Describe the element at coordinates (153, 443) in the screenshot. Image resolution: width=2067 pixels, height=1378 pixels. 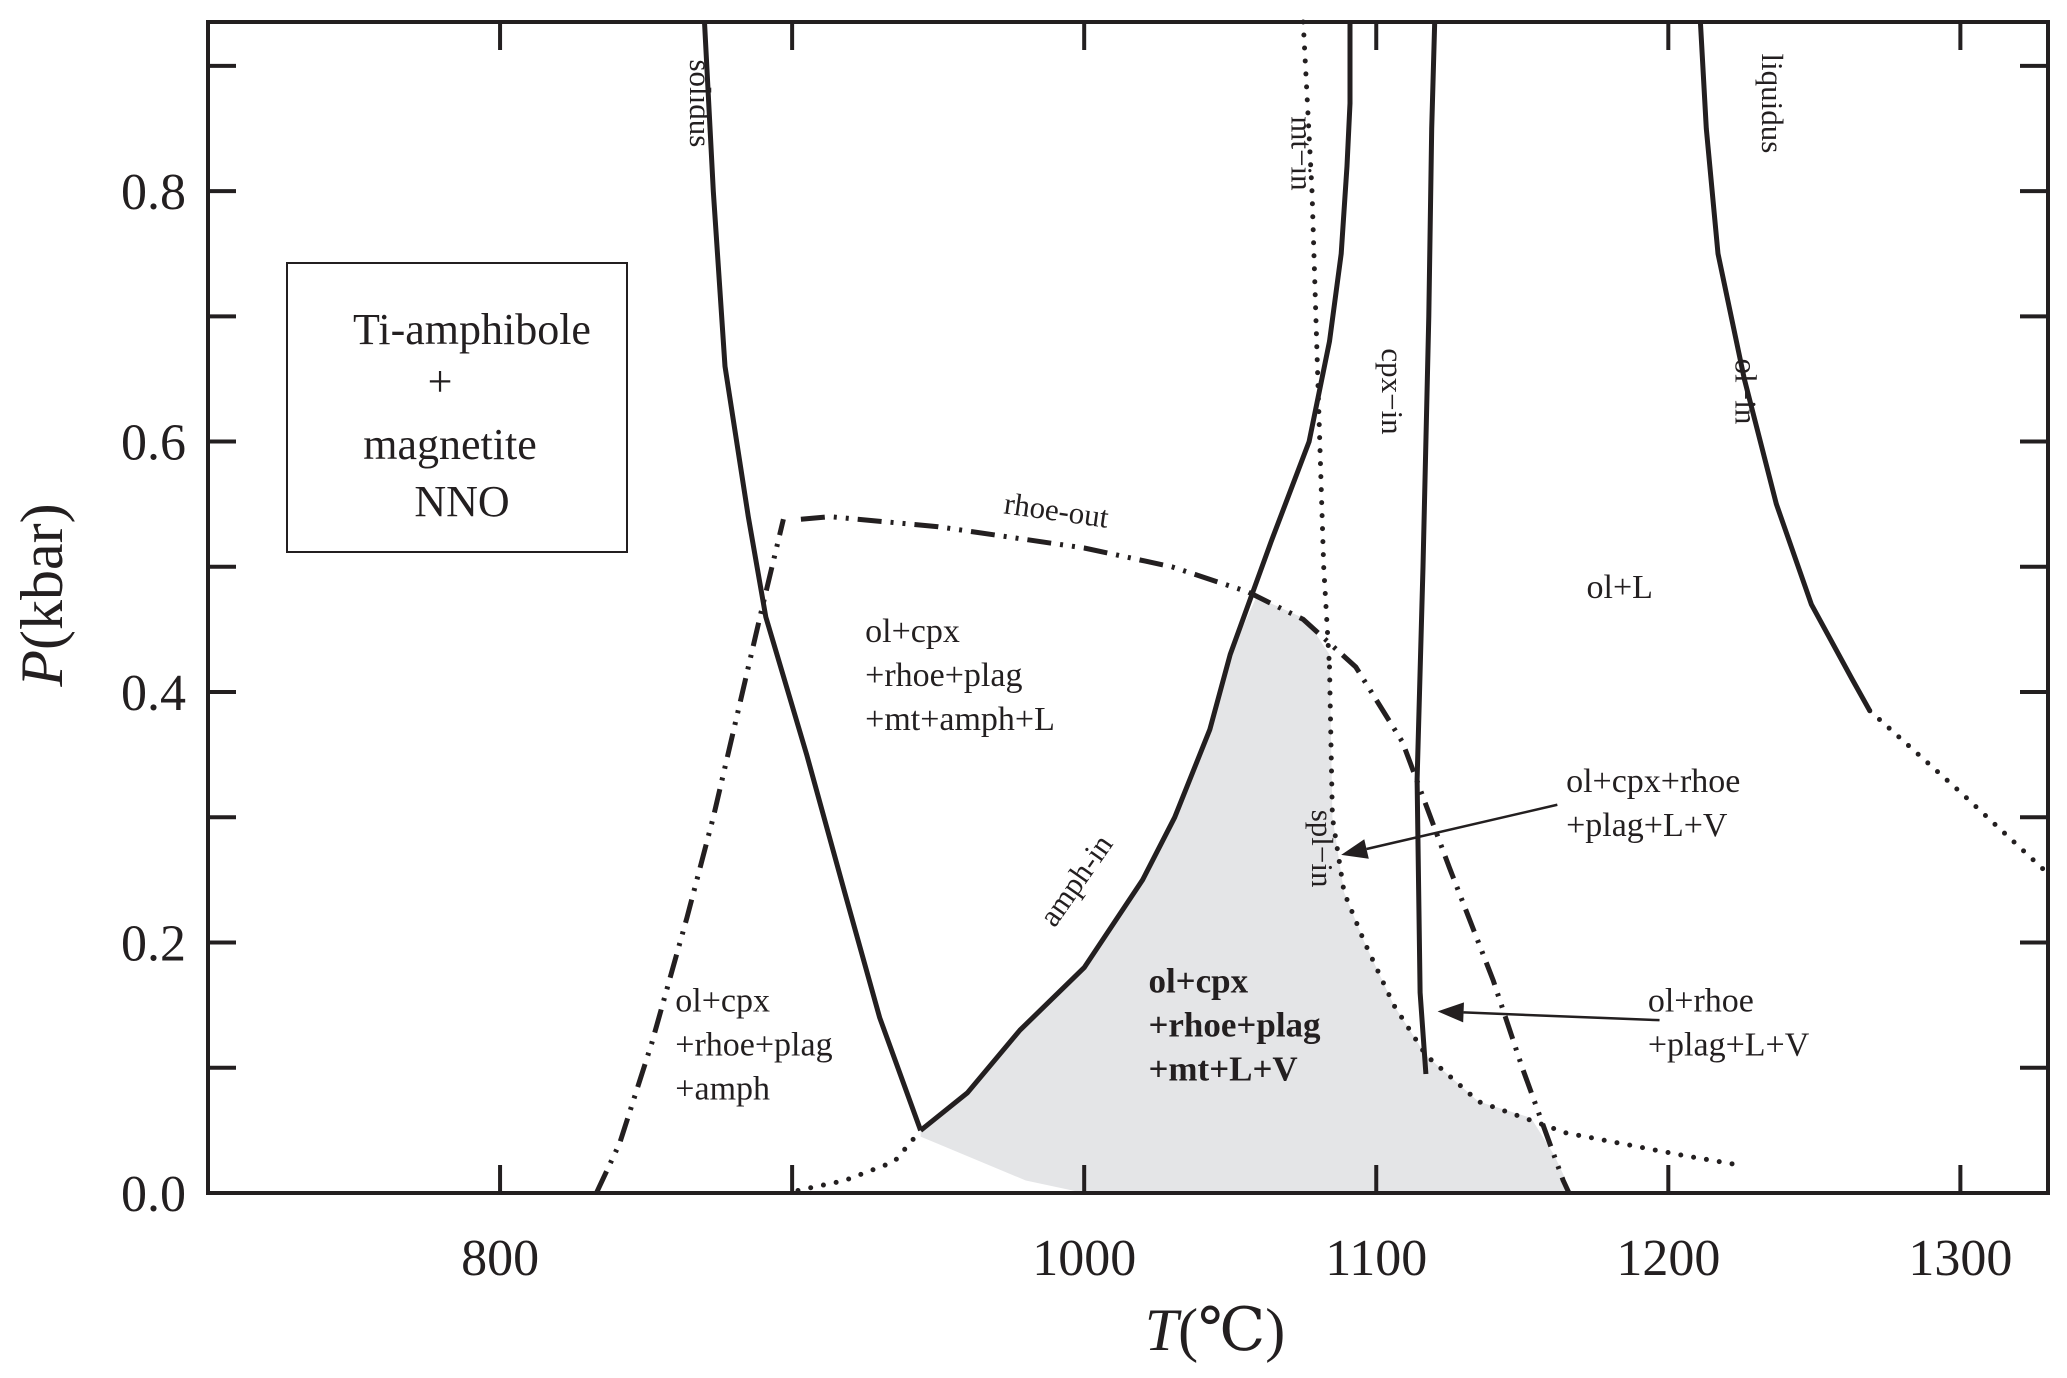
I see `y-tick-label-0.6: 0.6` at that location.